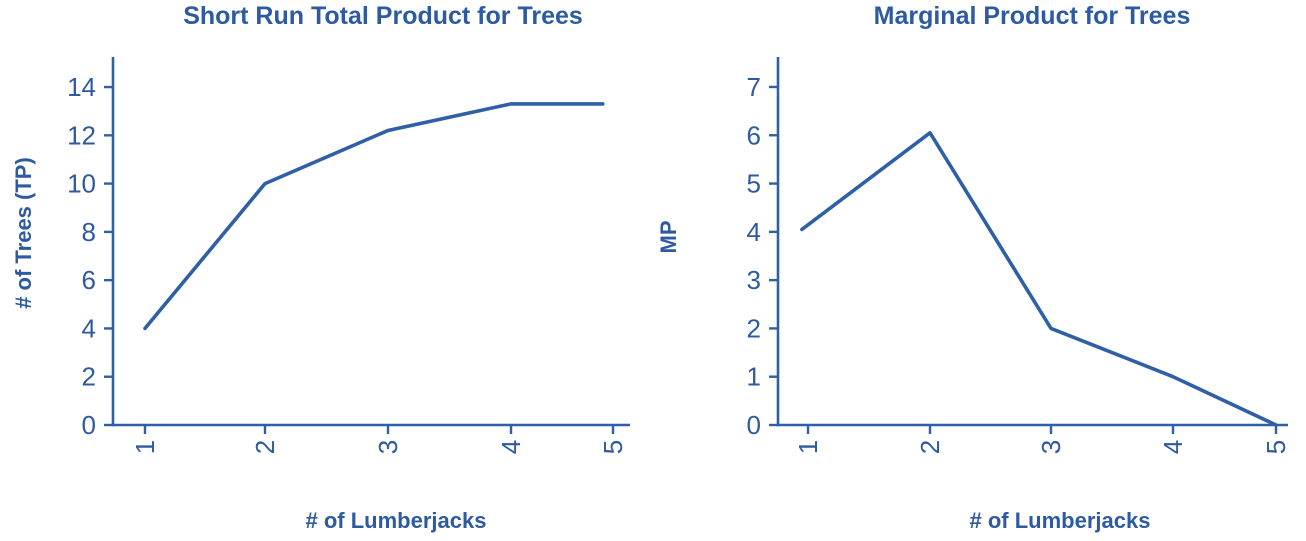 Image resolution: width=1306 pixels, height=541 pixels. Describe the element at coordinates (81, 184) in the screenshot. I see `y-tick-label: 10` at that location.